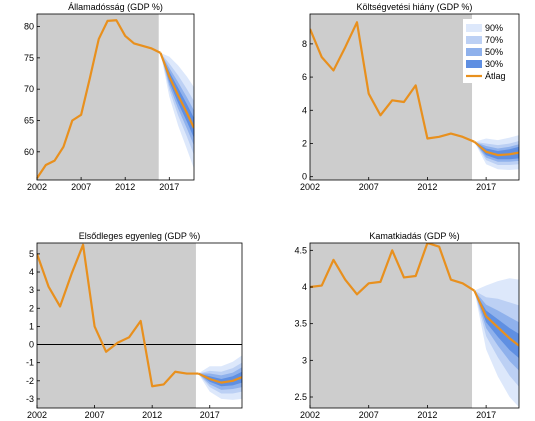 Image resolution: width=535 pixels, height=421 pixels. What do you see at coordinates (29, 27) in the screenshot?
I see `y-tick-label: 80` at bounding box center [29, 27].